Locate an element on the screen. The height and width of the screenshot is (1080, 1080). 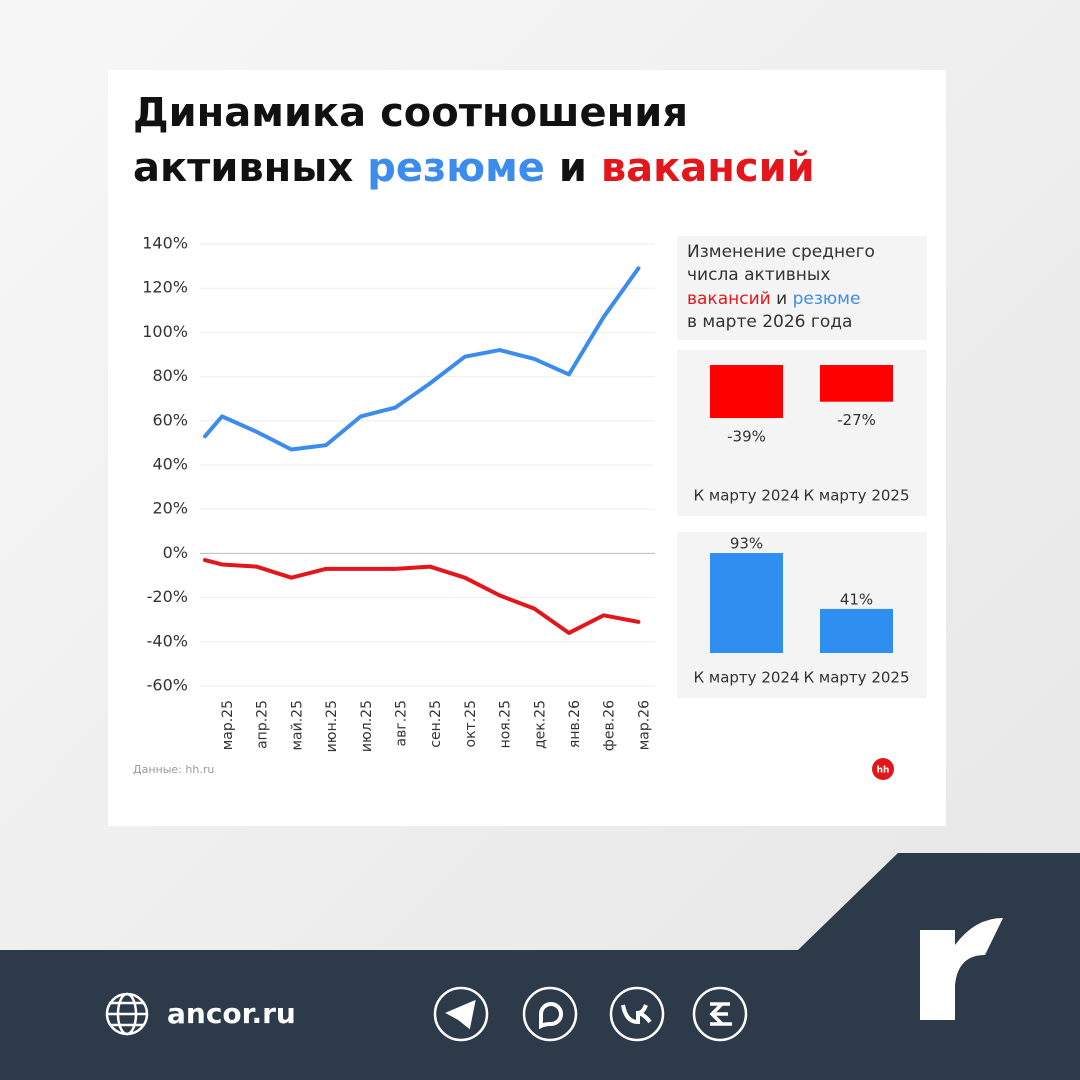
y-tick-label: 60% is located at coordinates (170, 419).